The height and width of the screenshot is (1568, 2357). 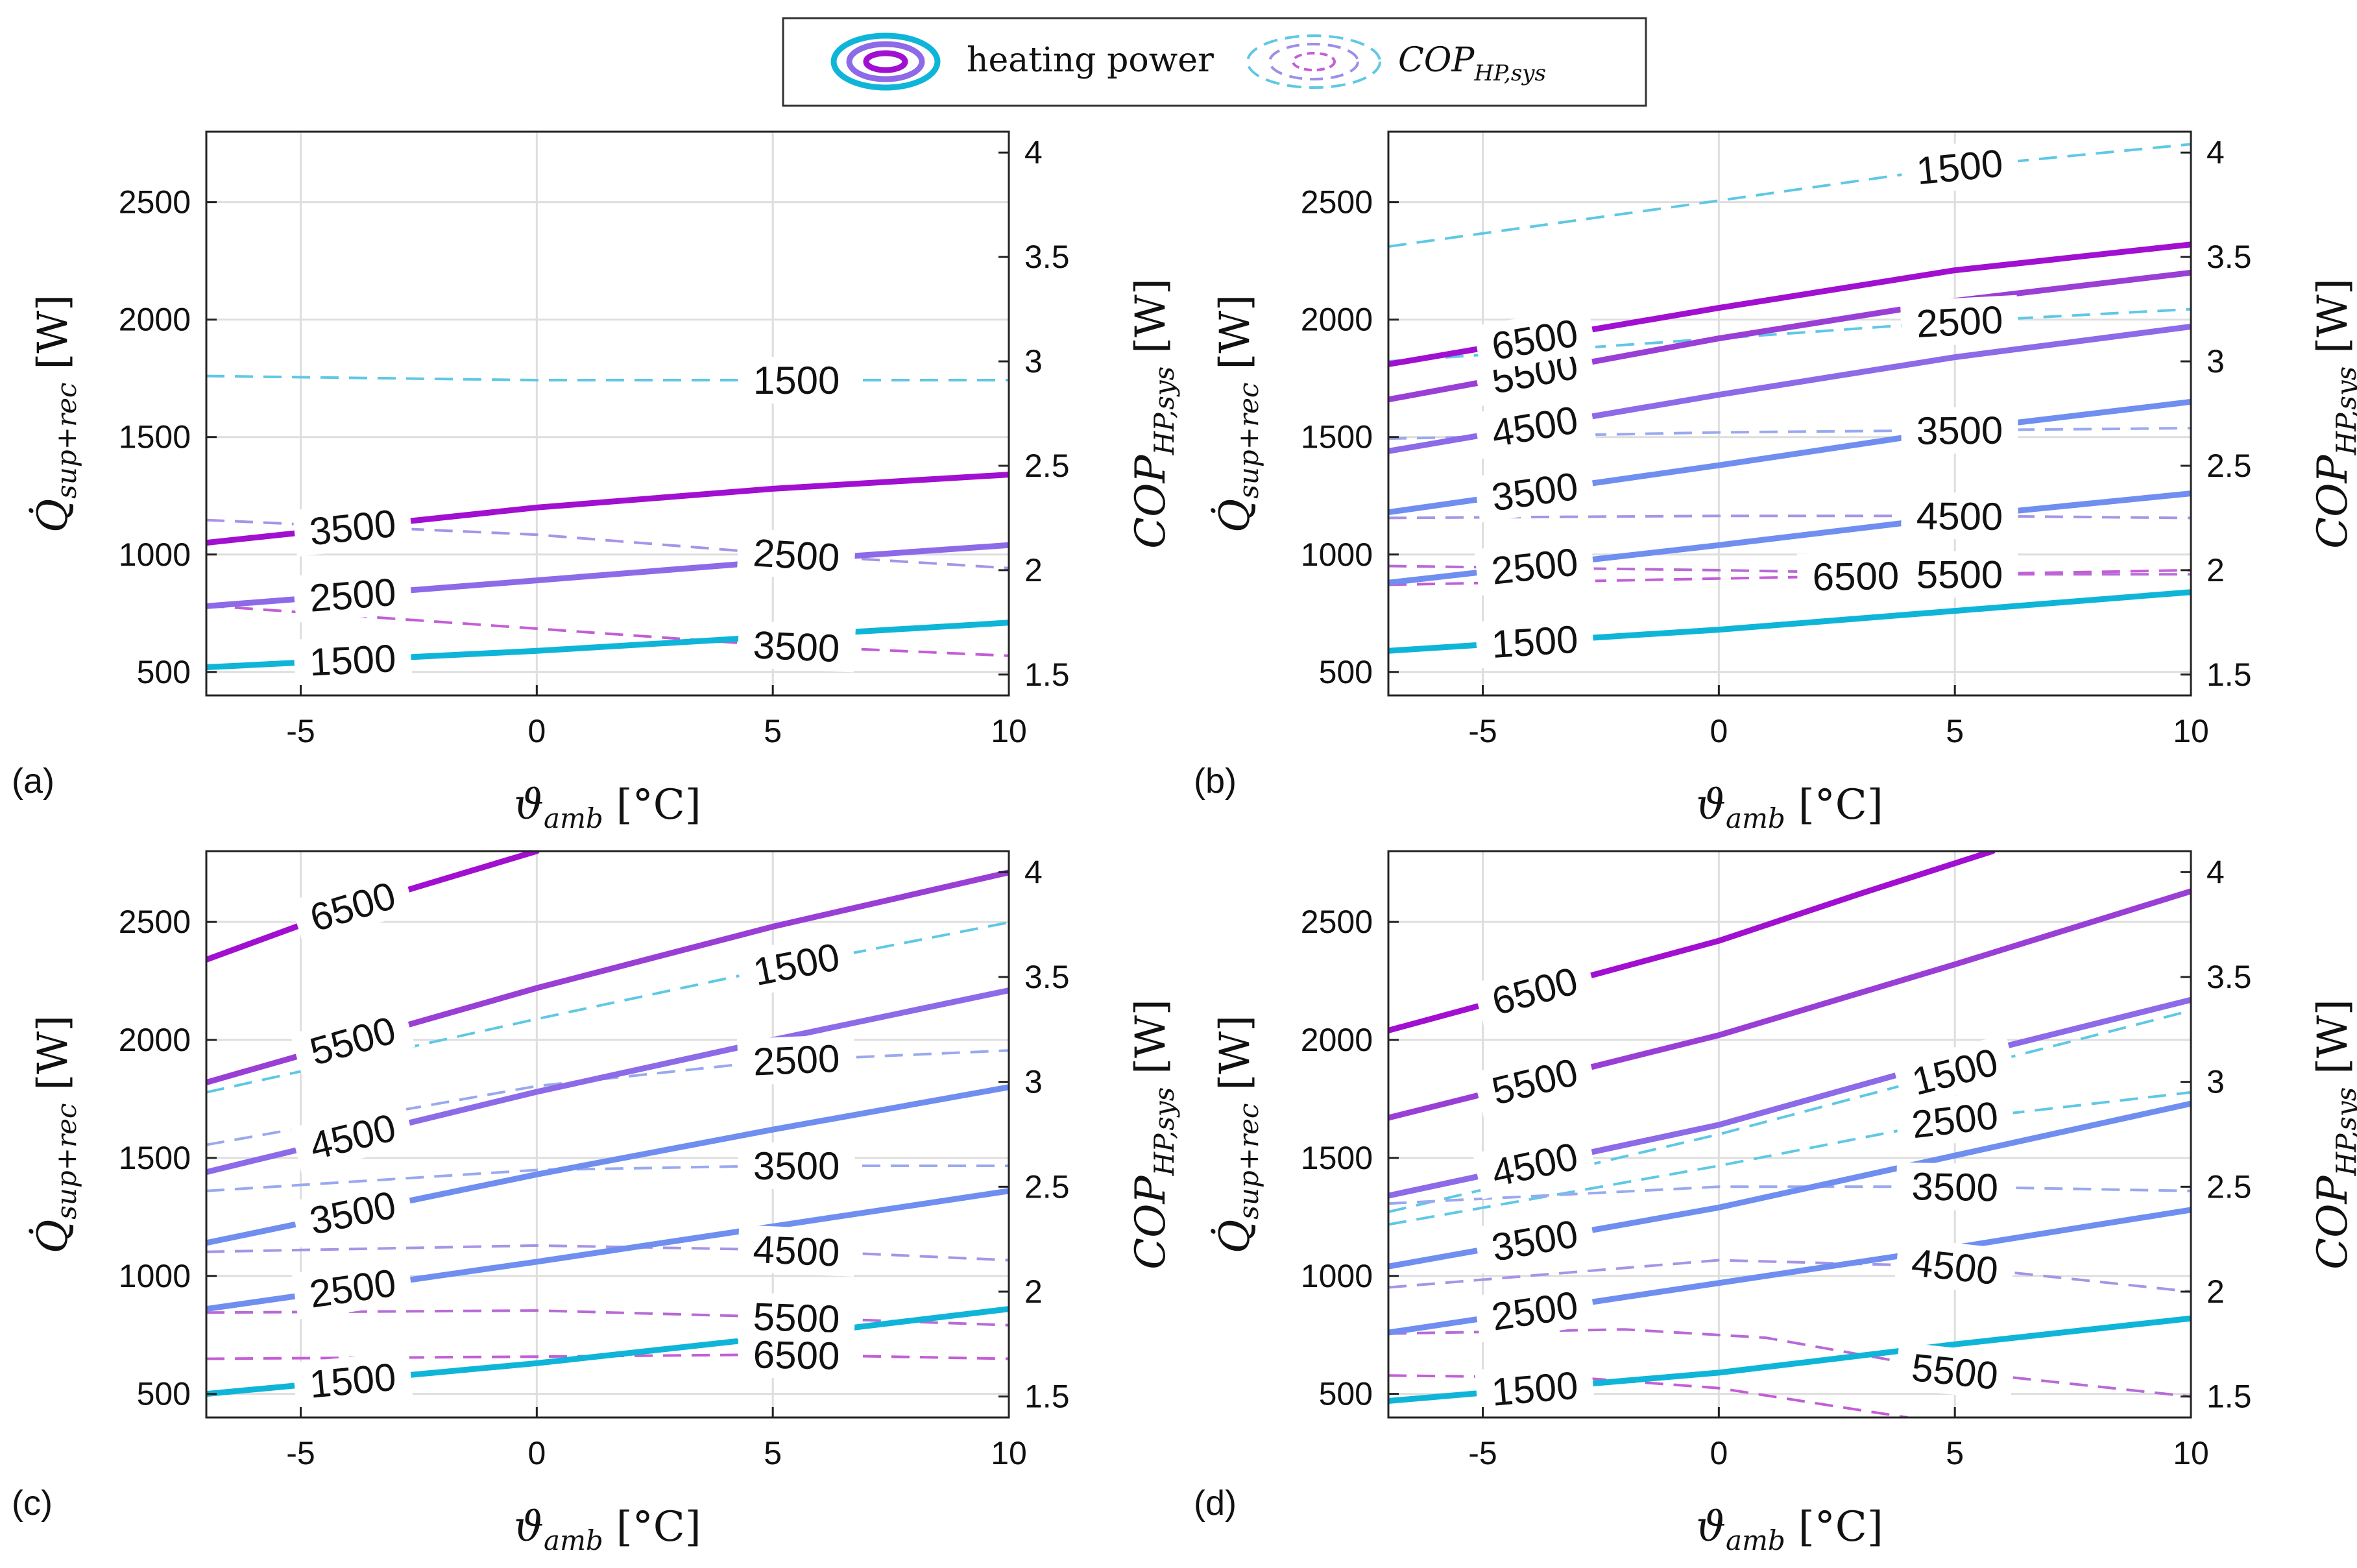 I want to click on panel-tag: (b), so click(x=1215, y=781).